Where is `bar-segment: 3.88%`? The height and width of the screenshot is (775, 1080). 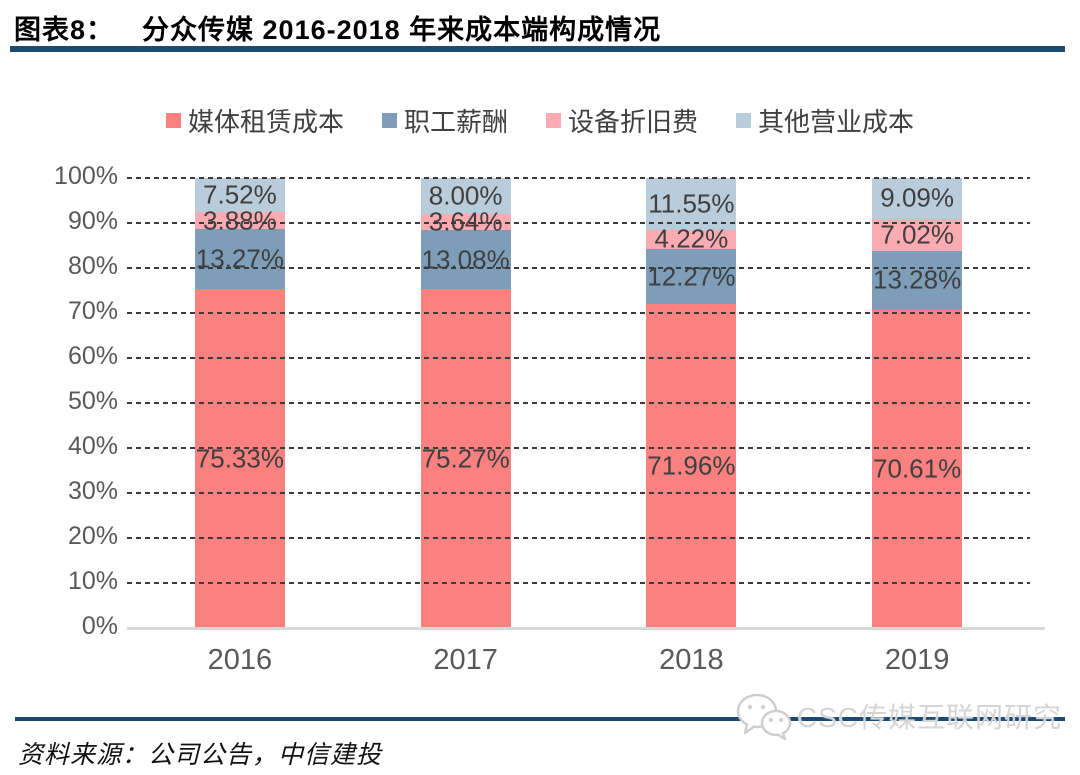
bar-segment: 3.88% is located at coordinates (239, 220).